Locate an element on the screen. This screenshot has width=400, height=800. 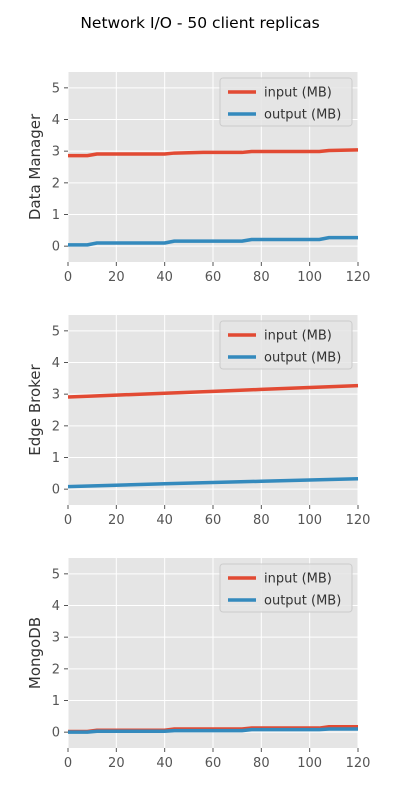
y-axis-label: Edge Broker is located at coordinates (35, 409).